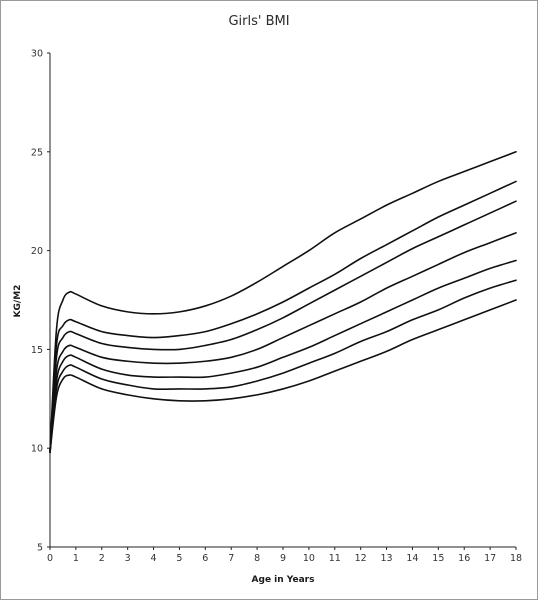  Describe the element at coordinates (309, 558) in the screenshot. I see `x-tick-label: 10` at that location.